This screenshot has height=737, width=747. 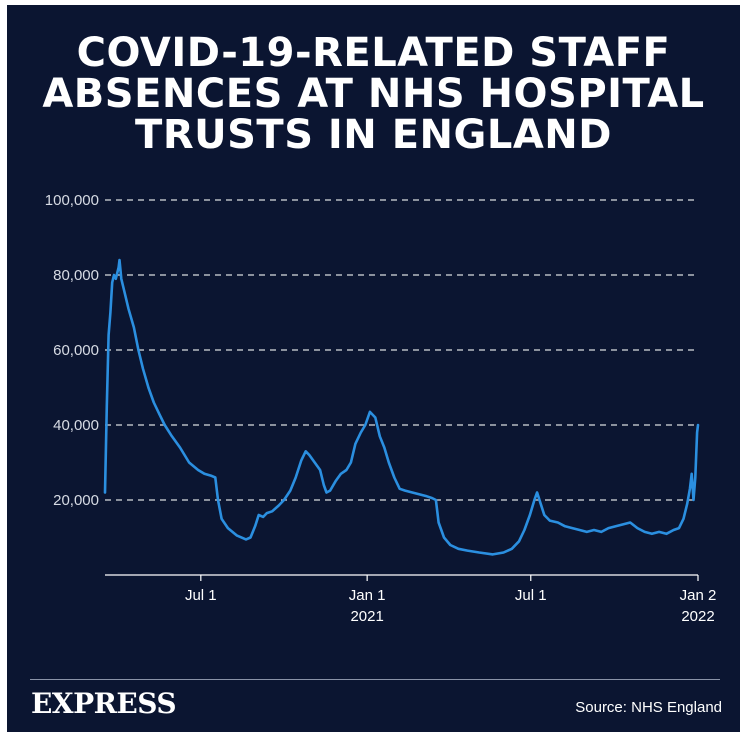 What do you see at coordinates (367, 595) in the screenshot?
I see `x-tick-label: Jan 1` at bounding box center [367, 595].